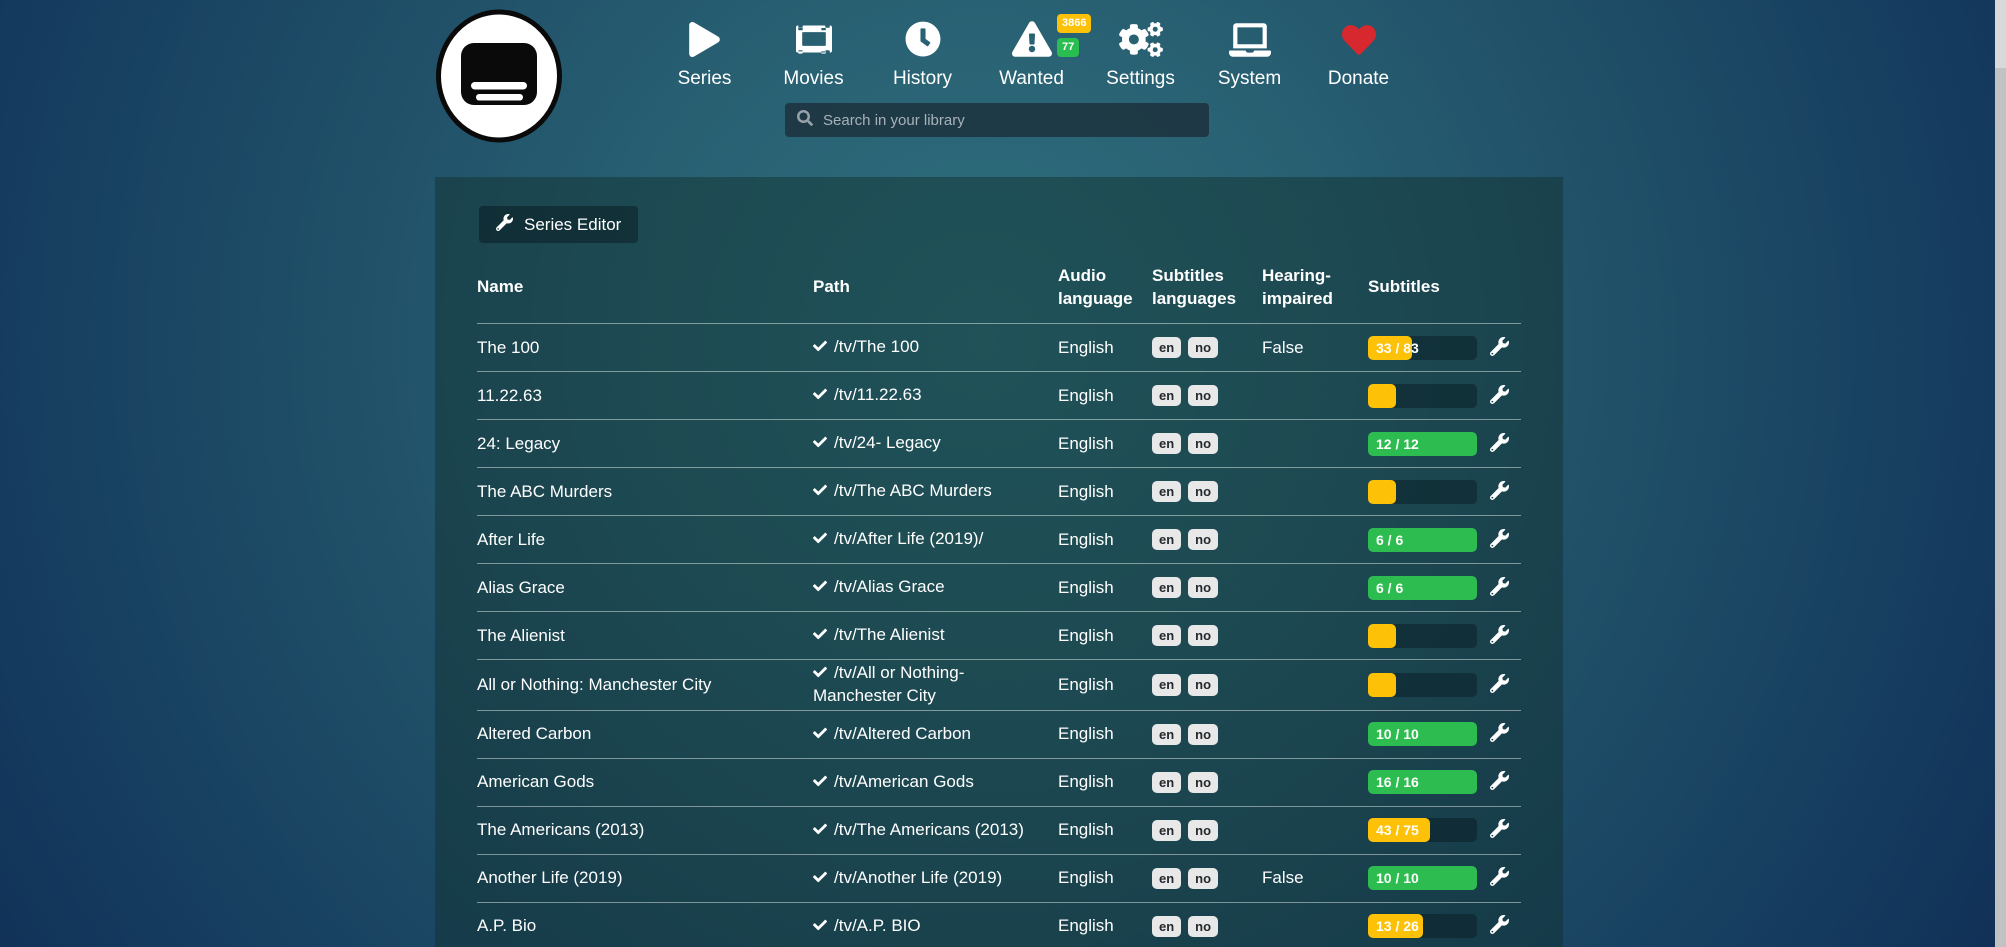 The width and height of the screenshot is (2006, 947). I want to click on subtitles-progress-bar: 6 / 6, so click(1422, 587).